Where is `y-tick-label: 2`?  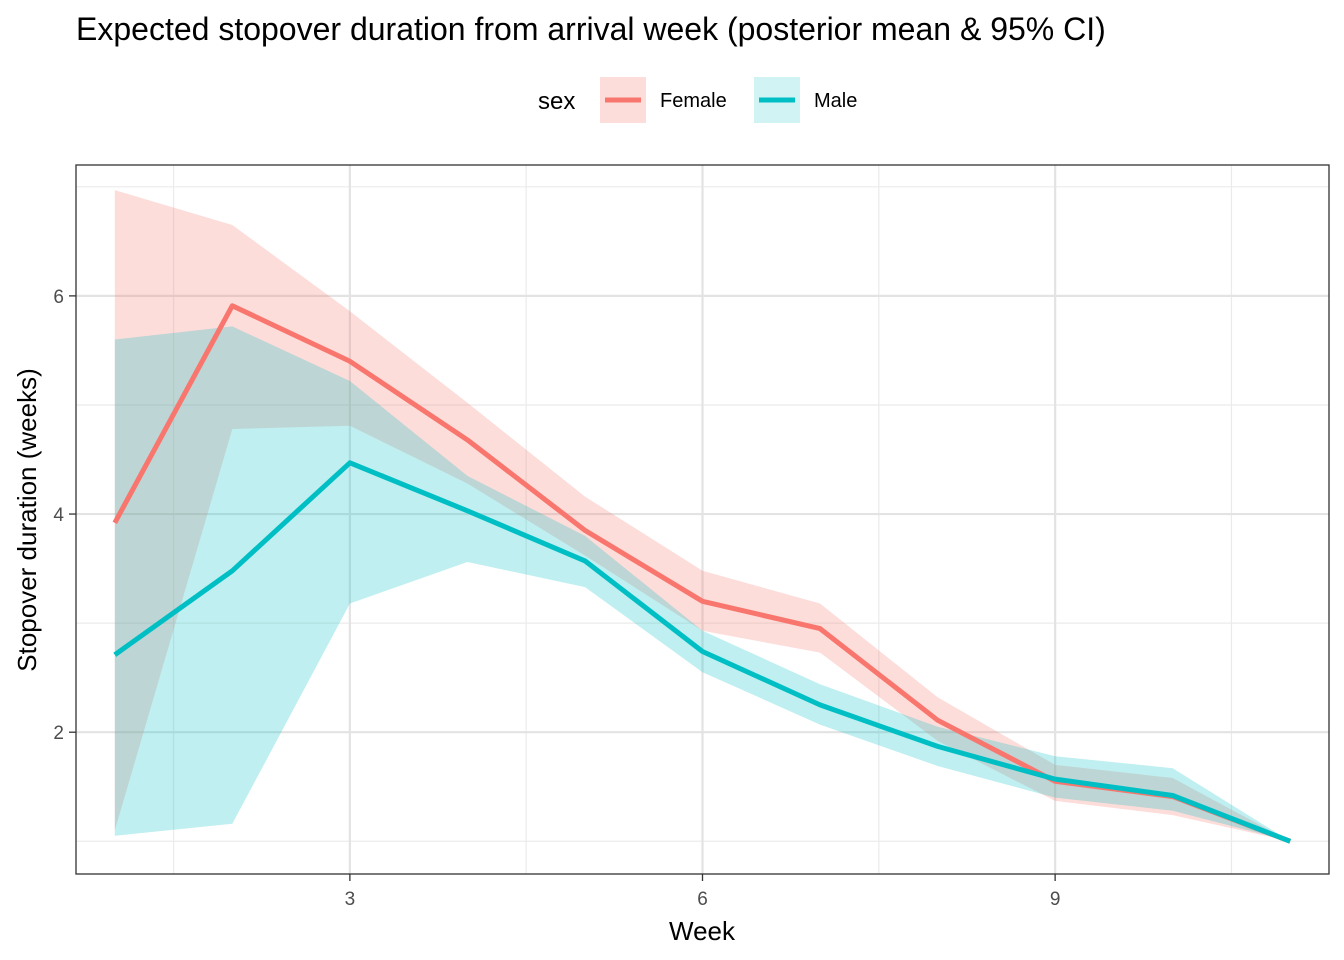 y-tick-label: 2 is located at coordinates (58, 733).